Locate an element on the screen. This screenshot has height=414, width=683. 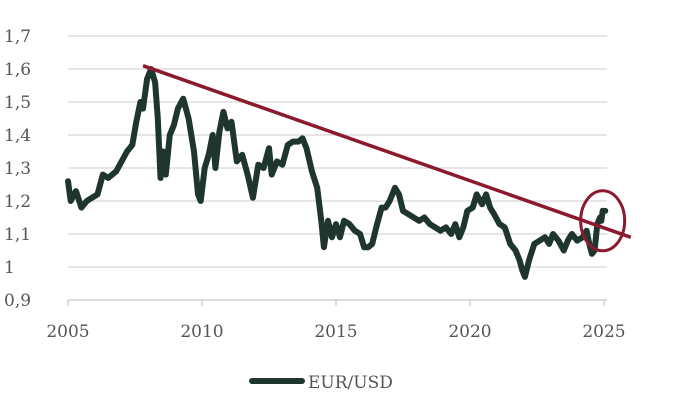
x-tick-label: 2020 is located at coordinates (469, 332).